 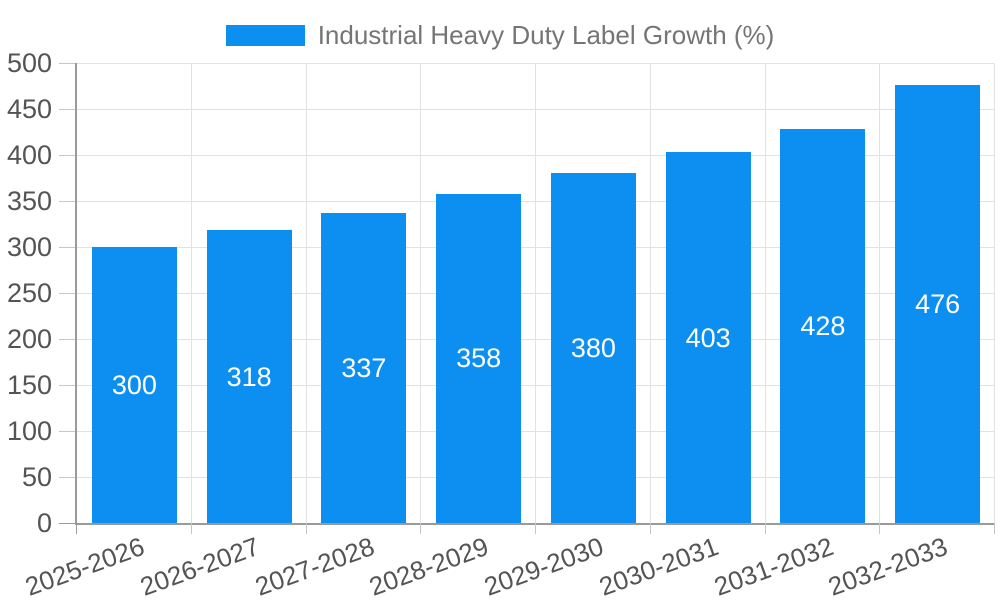 I want to click on bar-value-label: 337, so click(x=364, y=367).